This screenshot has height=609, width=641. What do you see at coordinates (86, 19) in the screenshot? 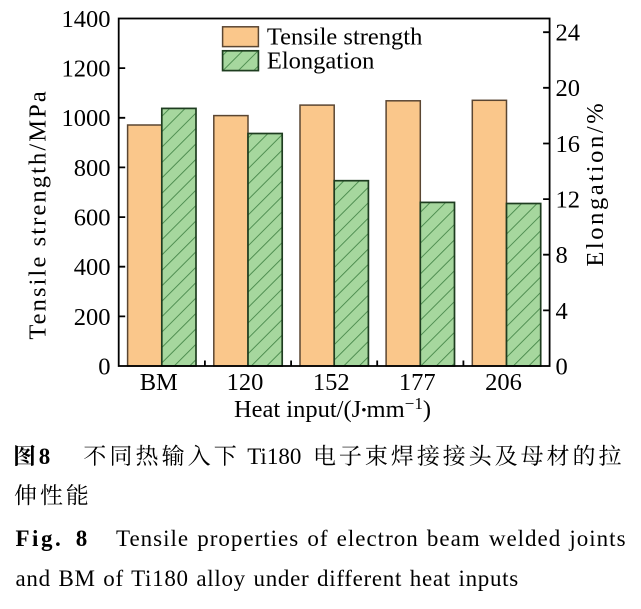
I see `svg-text: 1400` at bounding box center [86, 19].